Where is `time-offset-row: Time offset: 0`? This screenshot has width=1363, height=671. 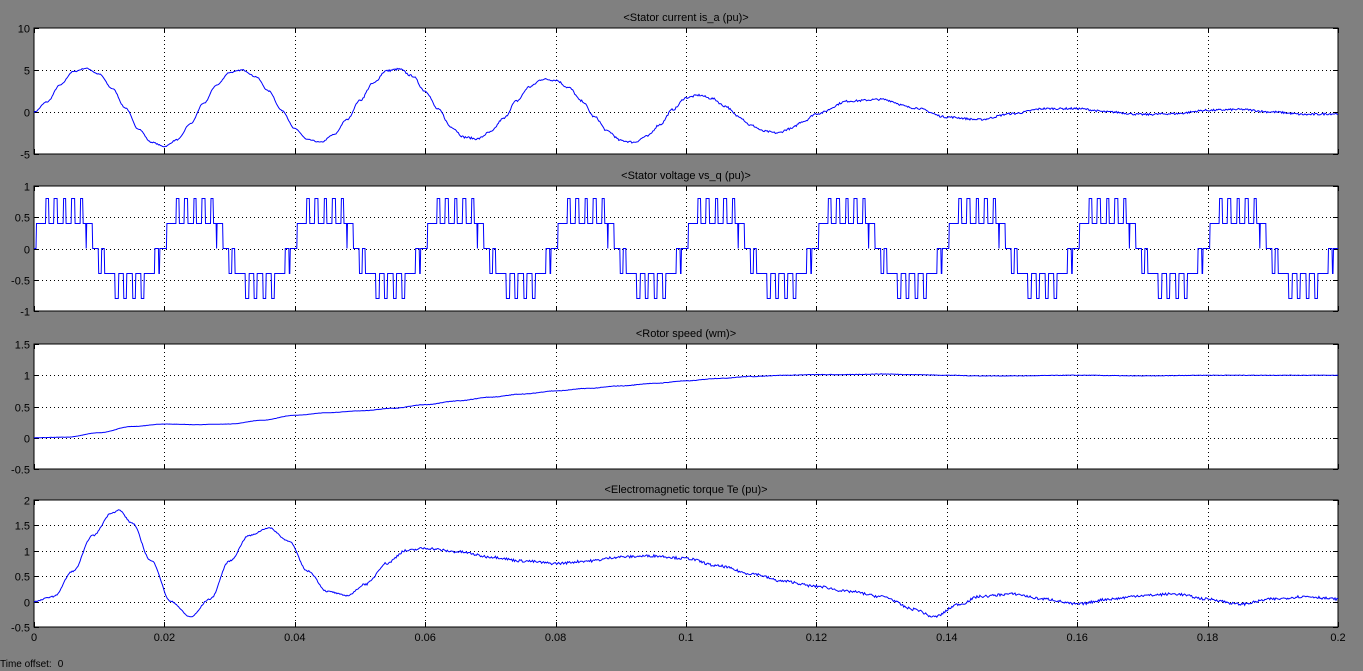
time-offset-row: Time offset: 0 is located at coordinates (34, 664).